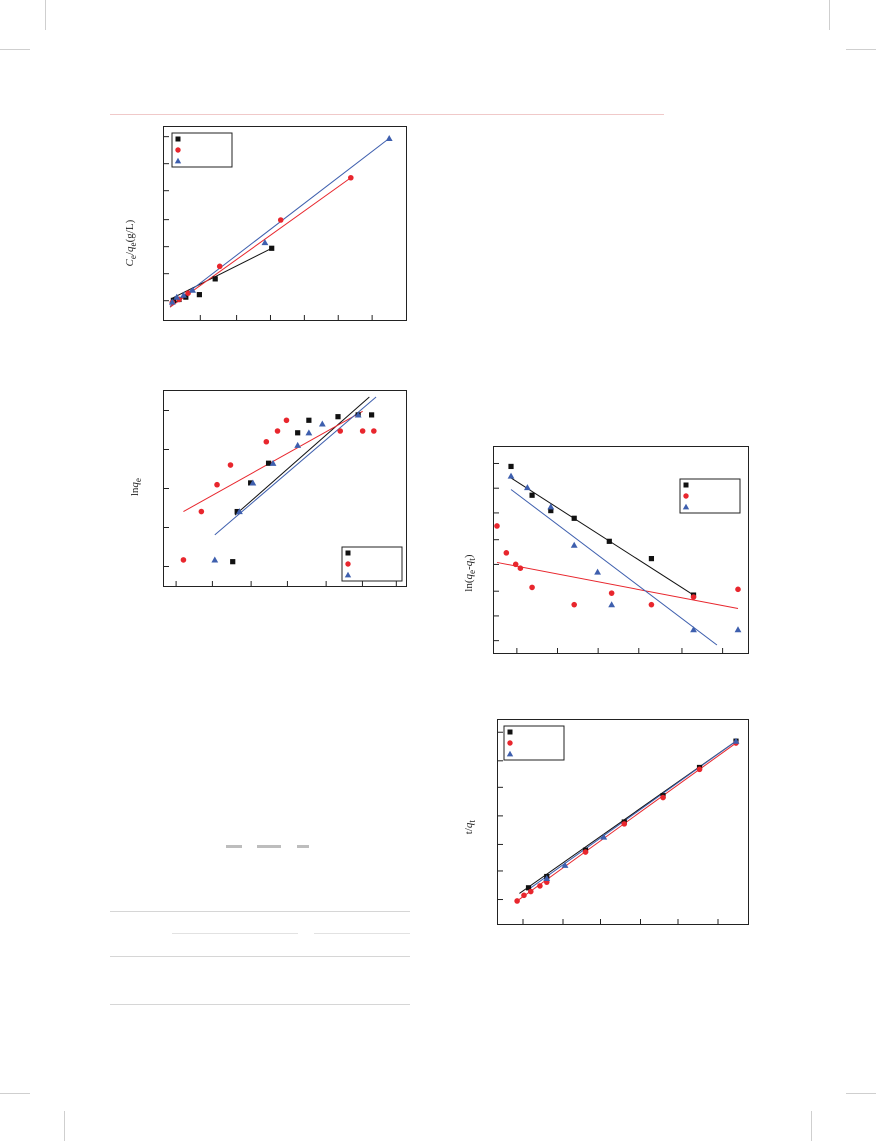 The width and height of the screenshot is (876, 1141). What do you see at coordinates (260, 242) in the screenshot?
I see `series-2-fit-line` at bounding box center [260, 242].